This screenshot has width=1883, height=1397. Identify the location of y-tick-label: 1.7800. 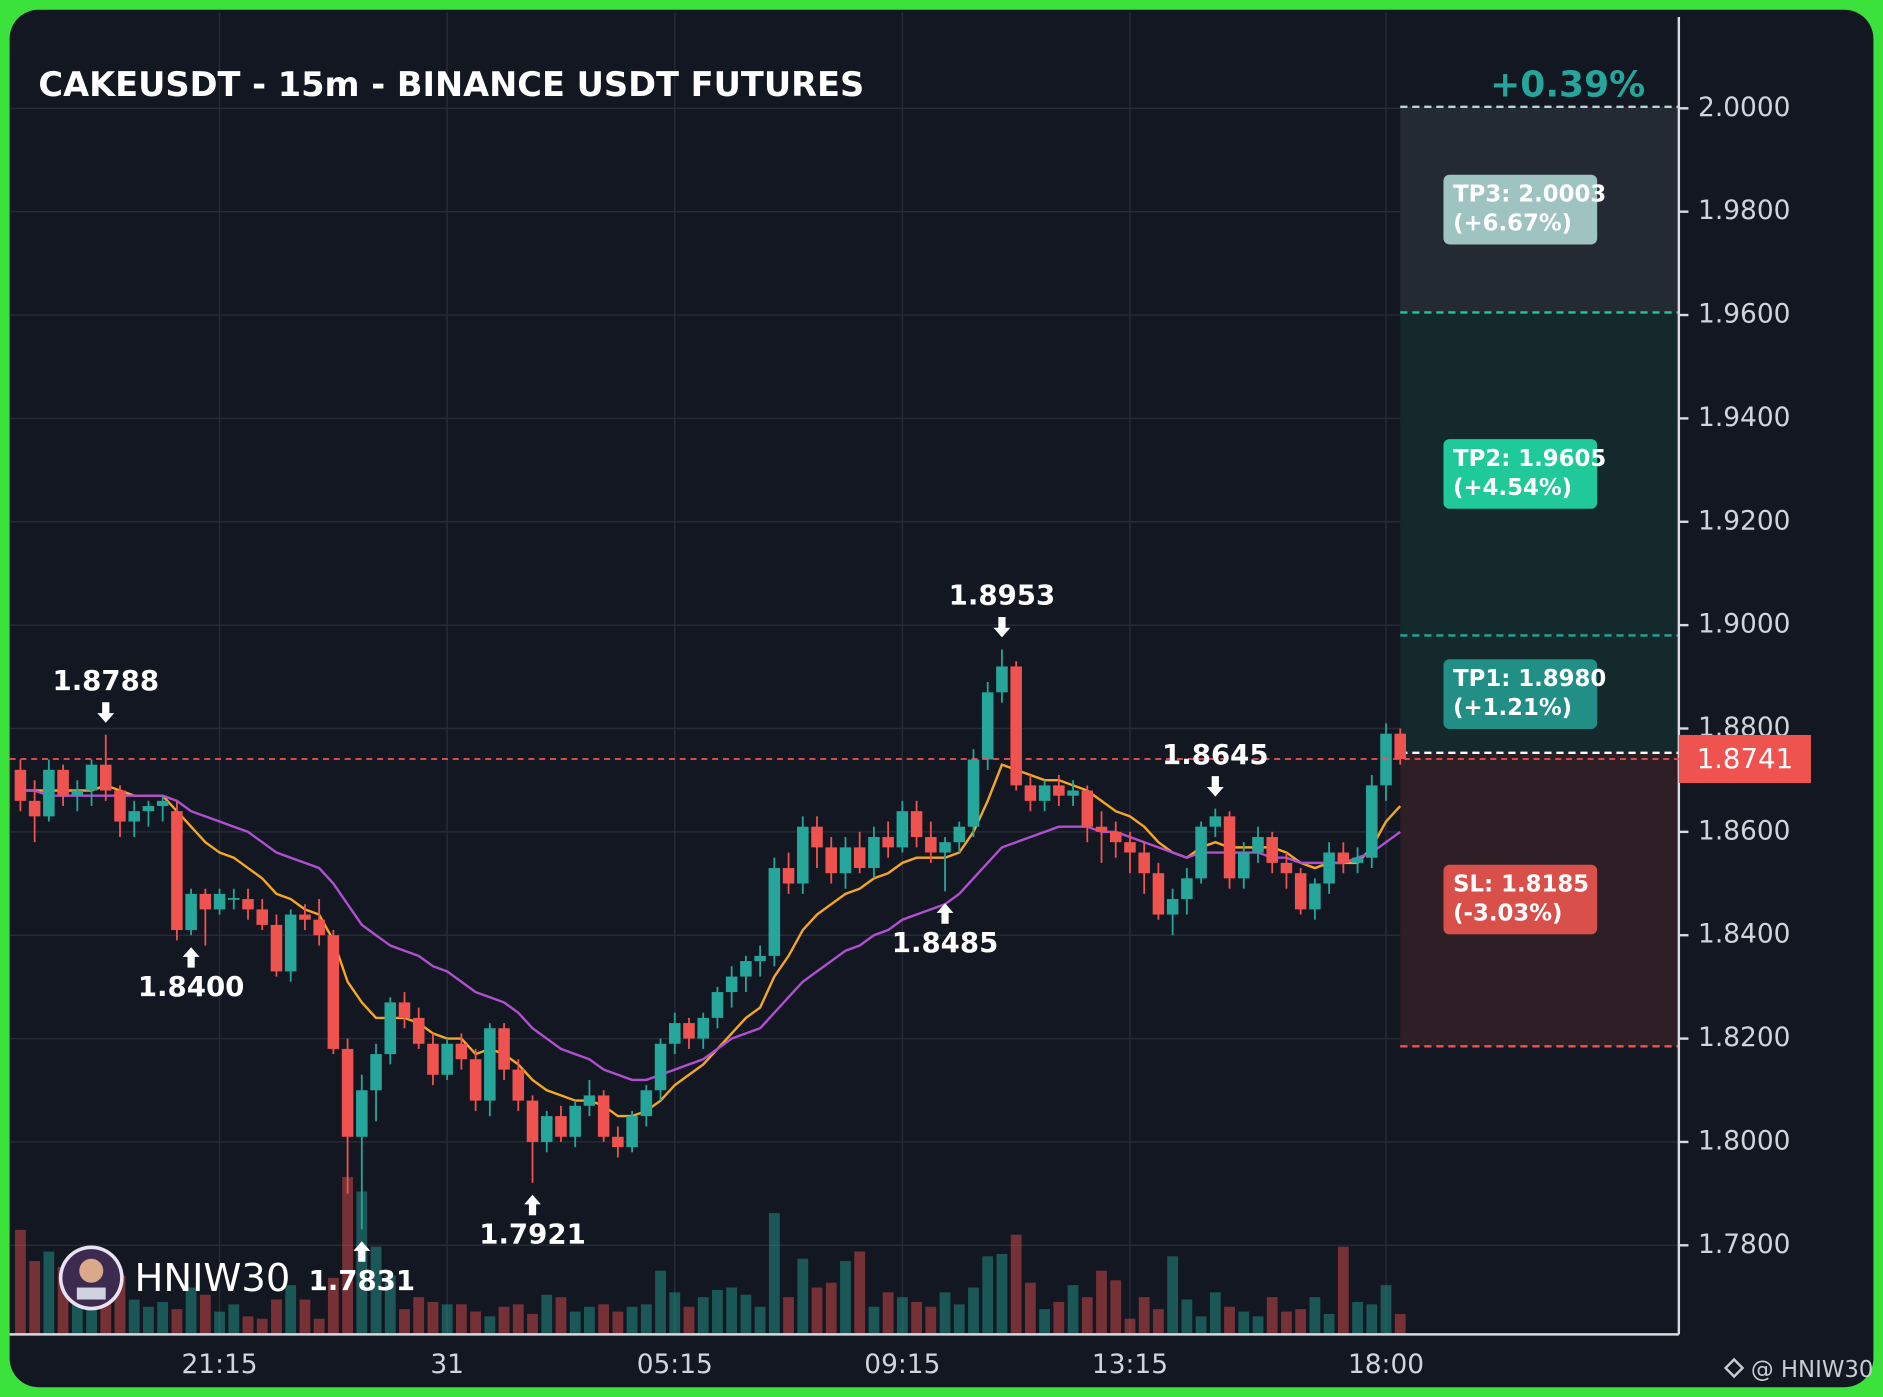
(1744, 1244).